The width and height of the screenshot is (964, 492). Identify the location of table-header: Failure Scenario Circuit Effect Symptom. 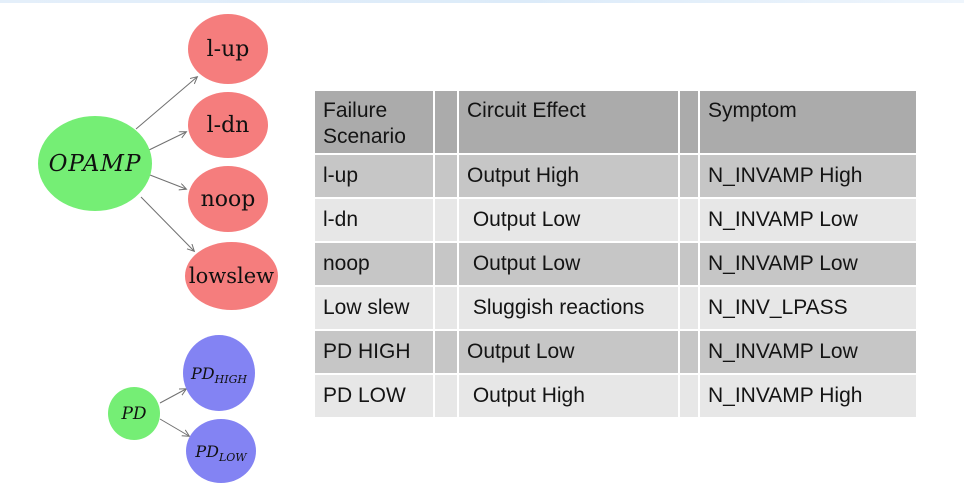
(615, 122).